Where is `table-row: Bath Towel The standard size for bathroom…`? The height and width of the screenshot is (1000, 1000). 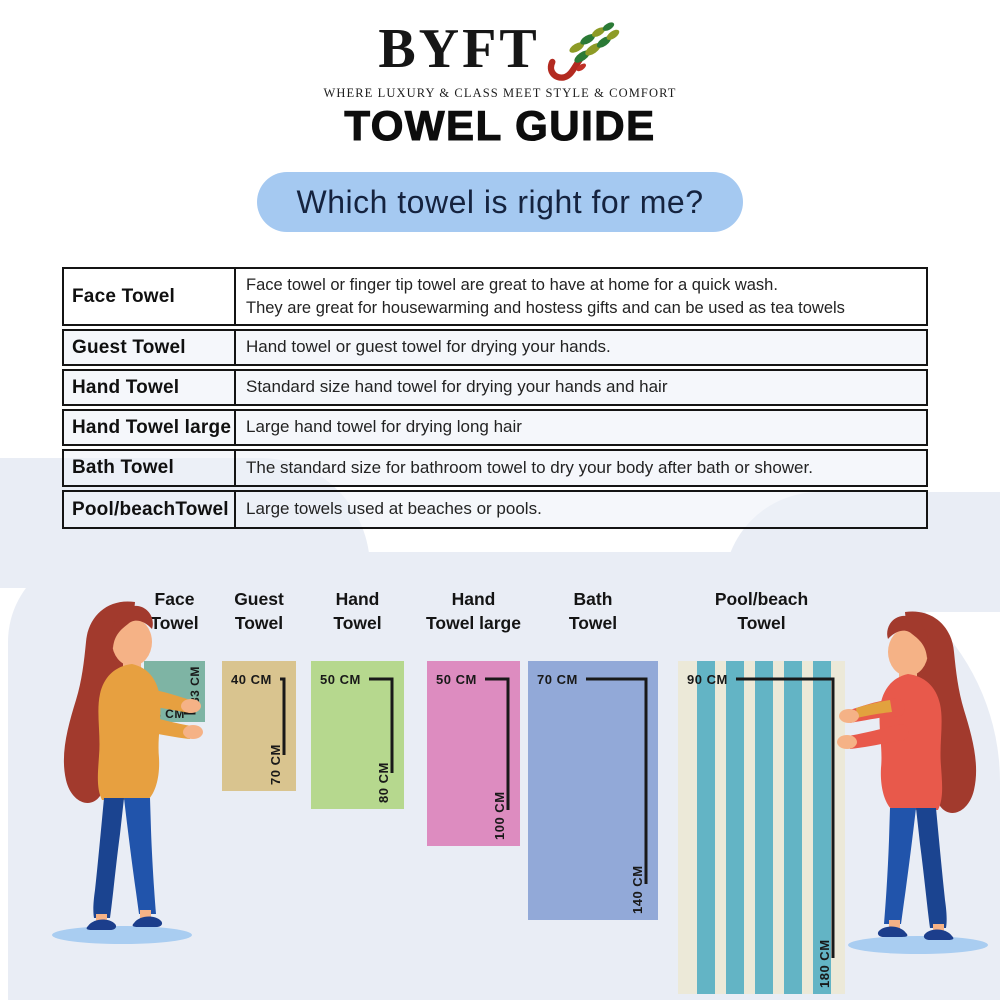
table-row: Bath Towel The standard size for bathroom… is located at coordinates (495, 468).